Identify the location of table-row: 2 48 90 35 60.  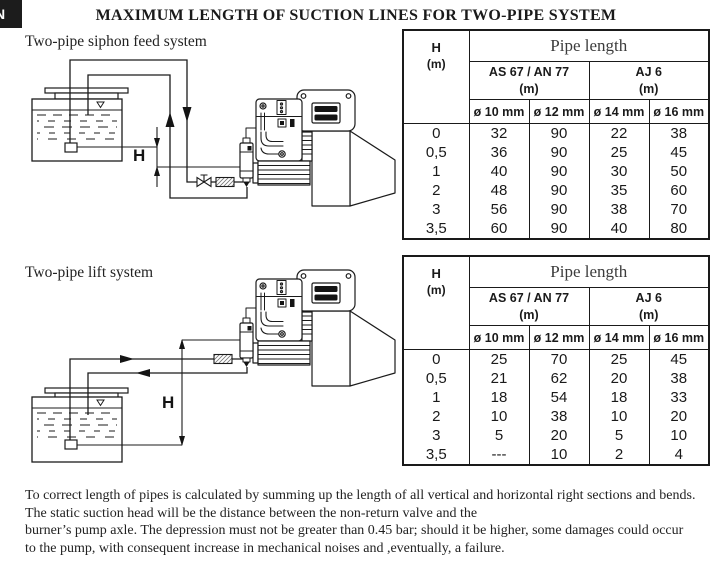
(556, 190).